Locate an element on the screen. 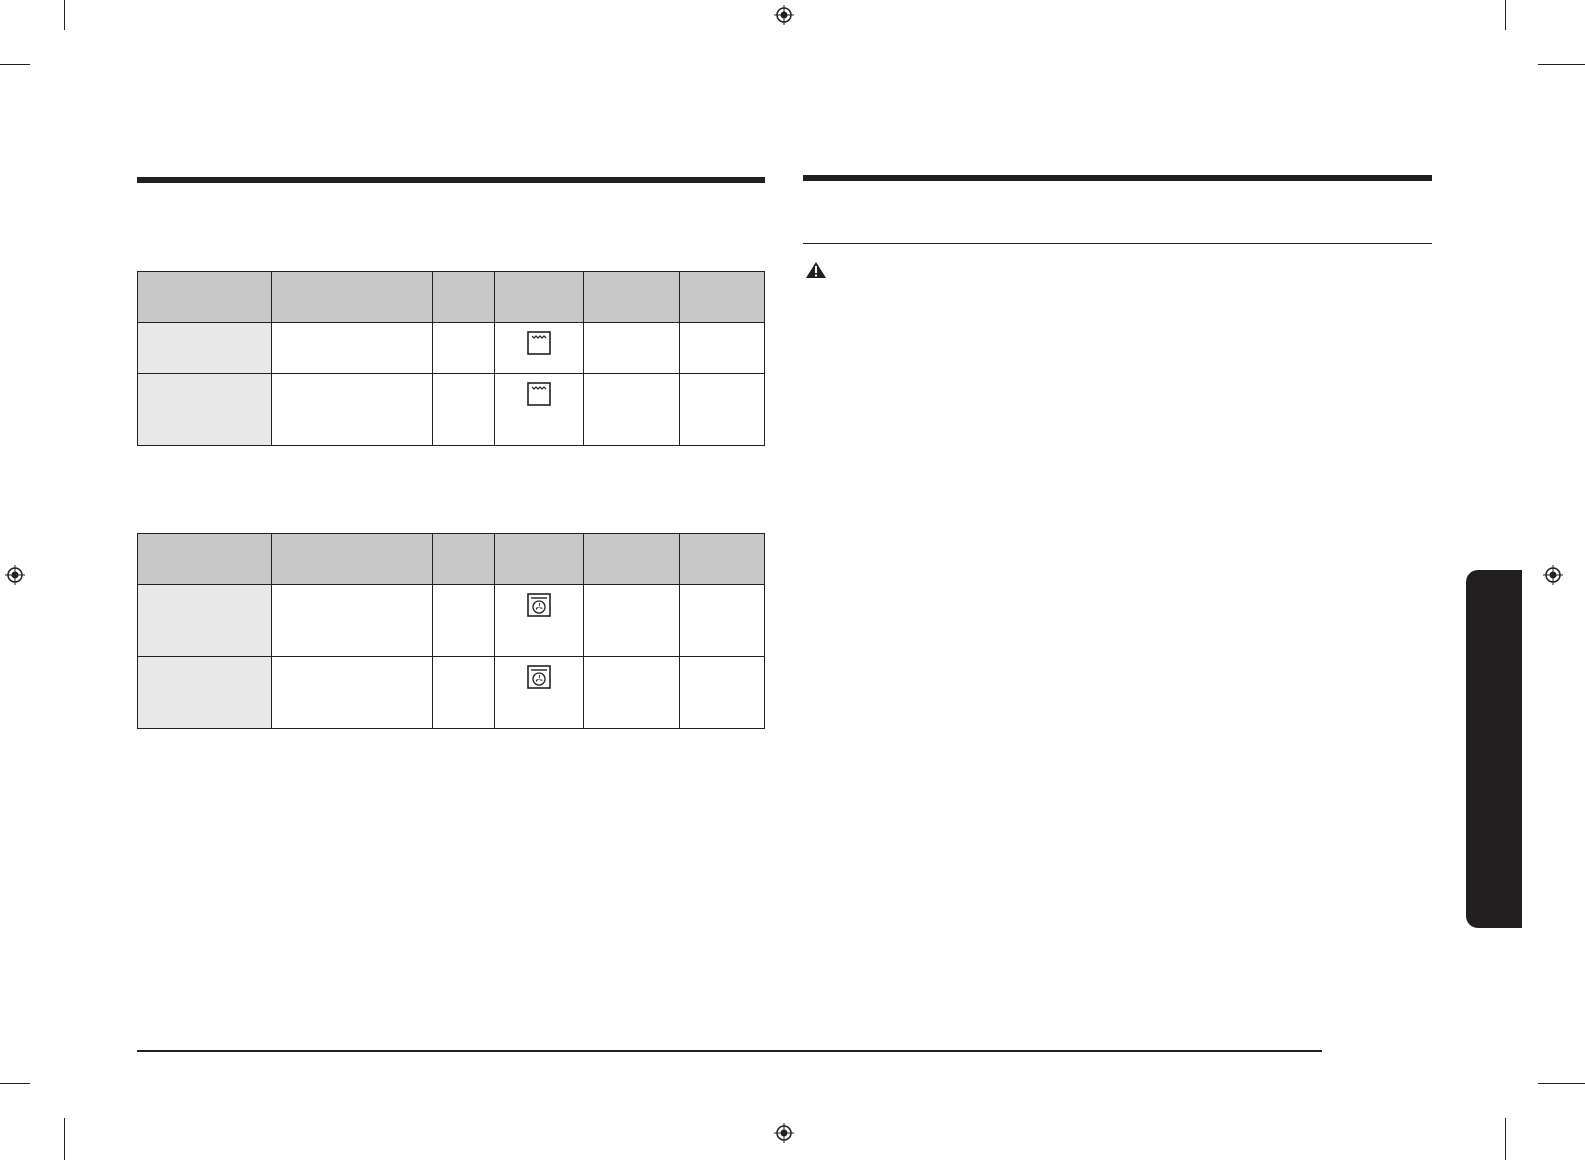  chapter-side-tab is located at coordinates (1494, 749).